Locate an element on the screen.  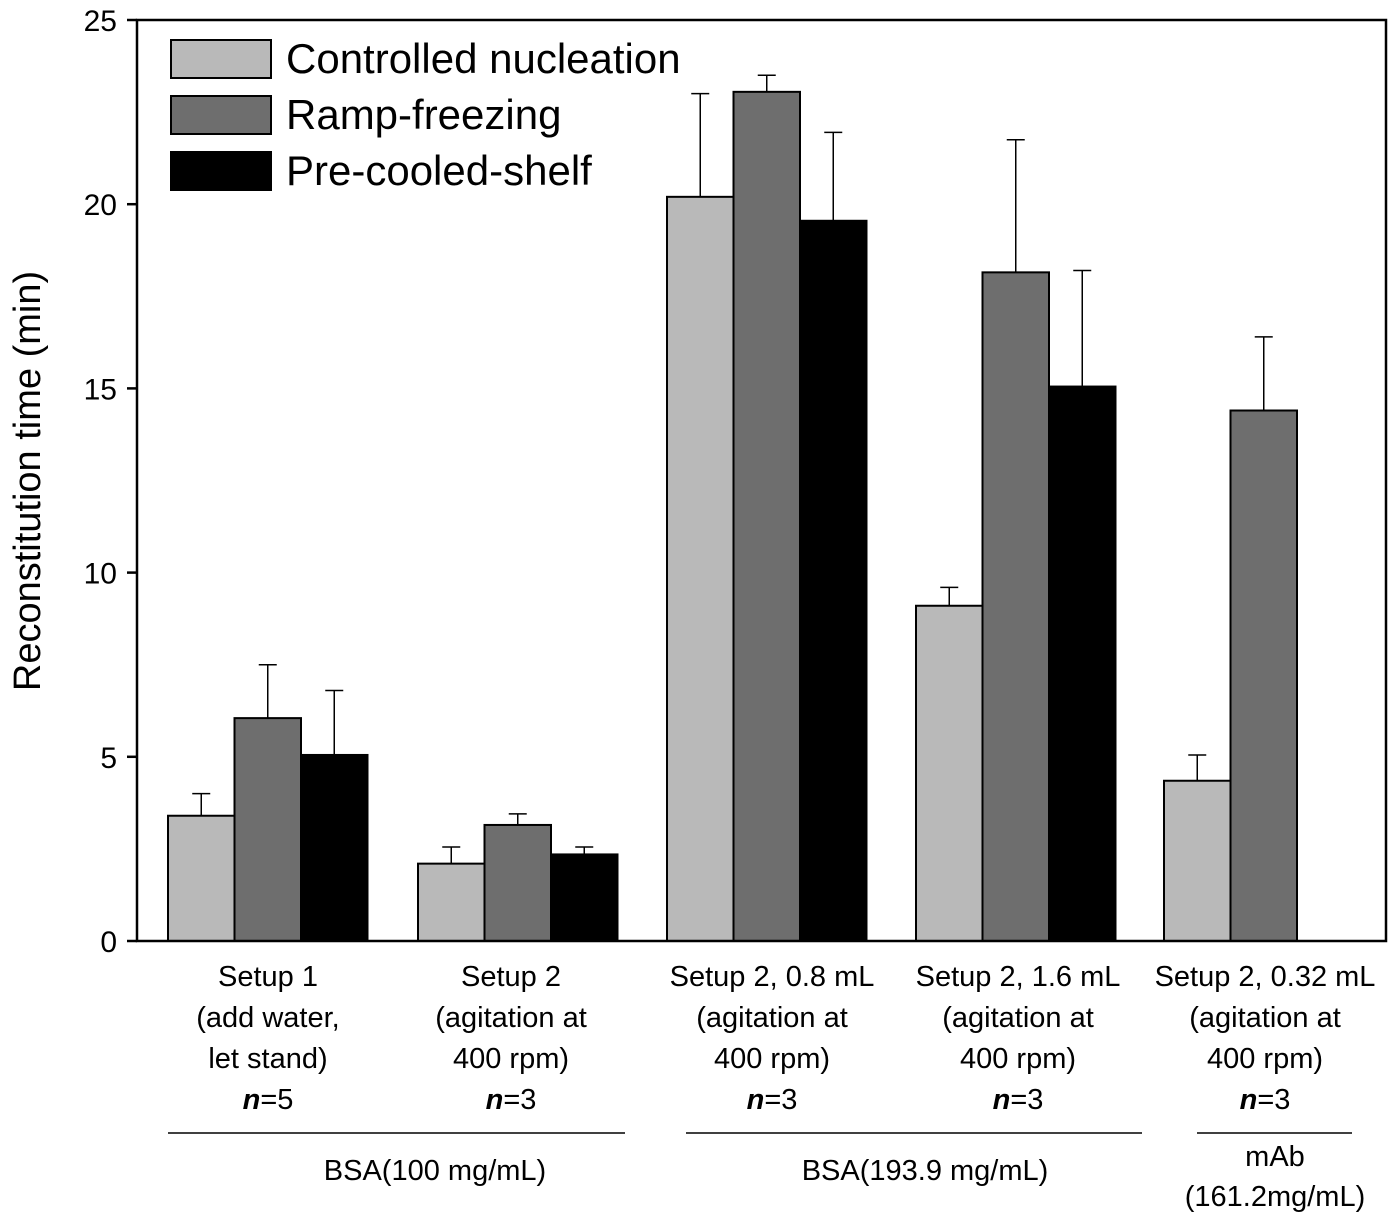
y-axis-title: Reconstitution time (min) is located at coordinates (28, 481).